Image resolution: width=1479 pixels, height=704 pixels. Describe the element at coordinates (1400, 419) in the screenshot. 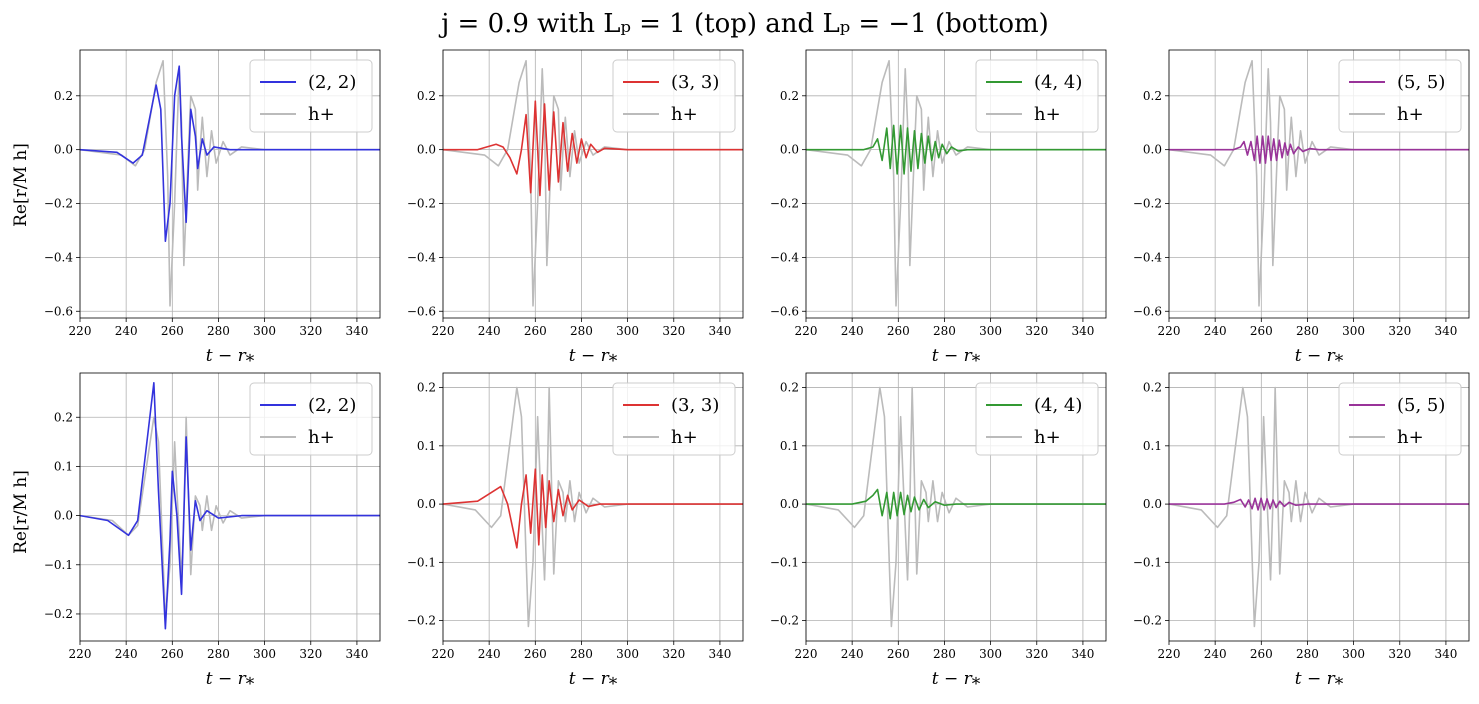

I see `legend: (5, 5) h+` at that location.